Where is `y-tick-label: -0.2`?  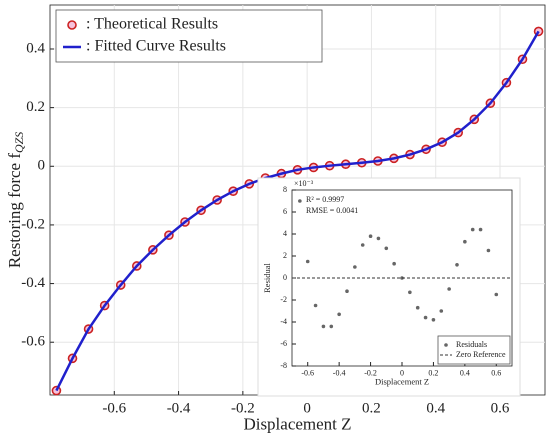 y-tick-label: -0.2 is located at coordinates (33, 224).